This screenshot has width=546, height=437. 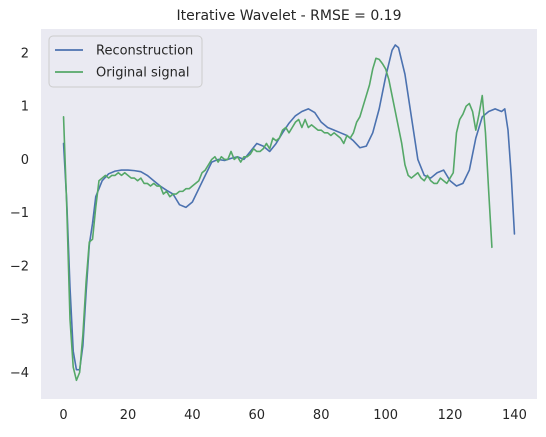 What do you see at coordinates (25, 107) in the screenshot?
I see `y-tick-label-5: 1` at bounding box center [25, 107].